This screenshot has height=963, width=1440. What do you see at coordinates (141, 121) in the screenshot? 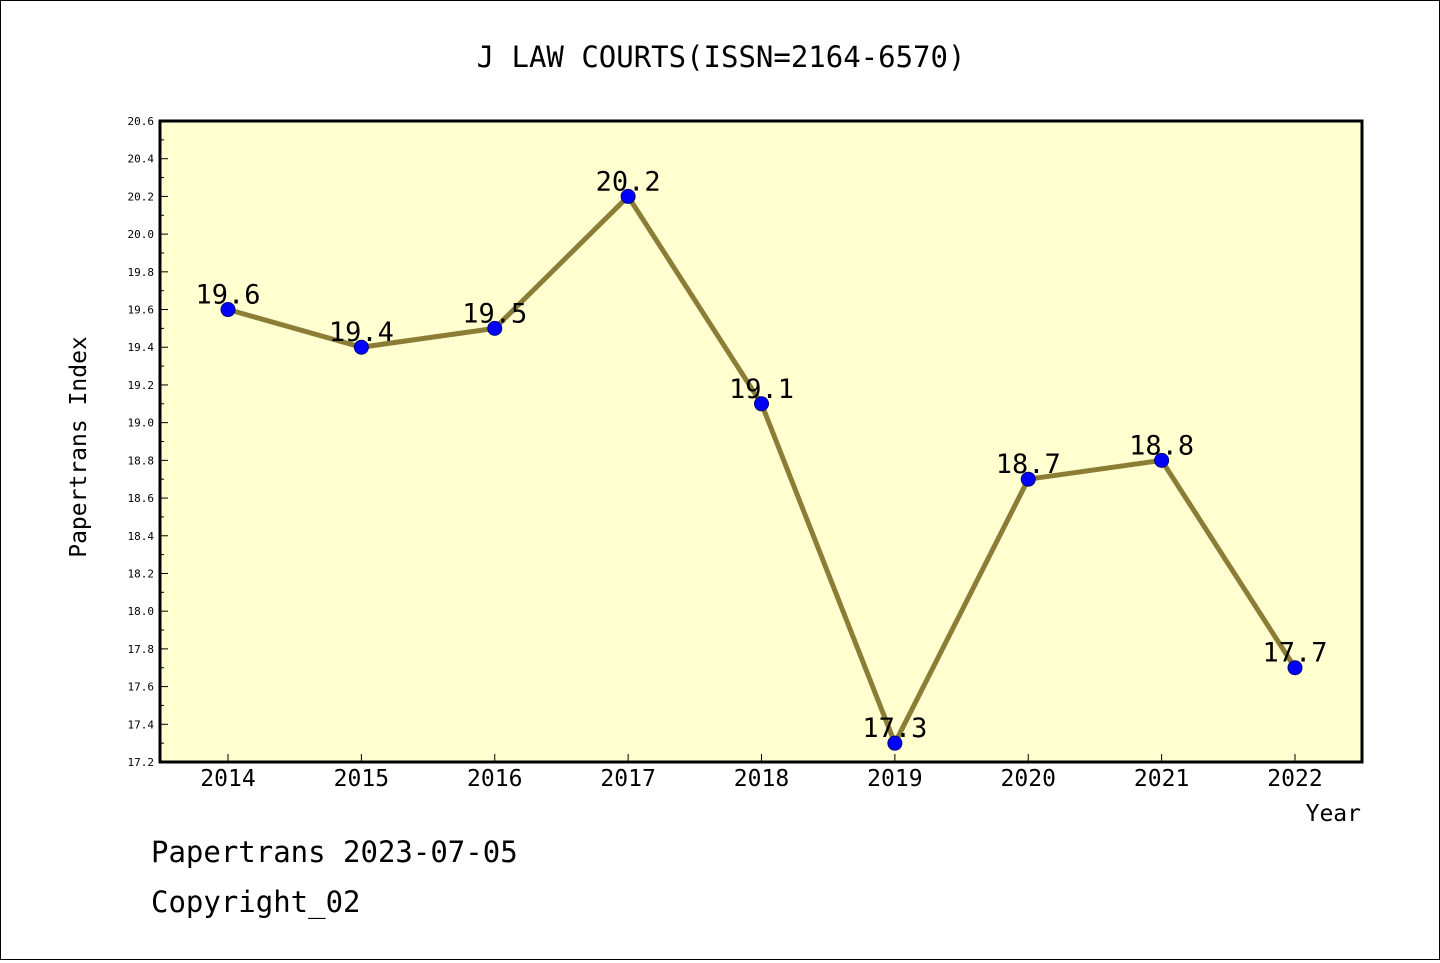
I see `y-tick-label: 20.6` at bounding box center [141, 121].